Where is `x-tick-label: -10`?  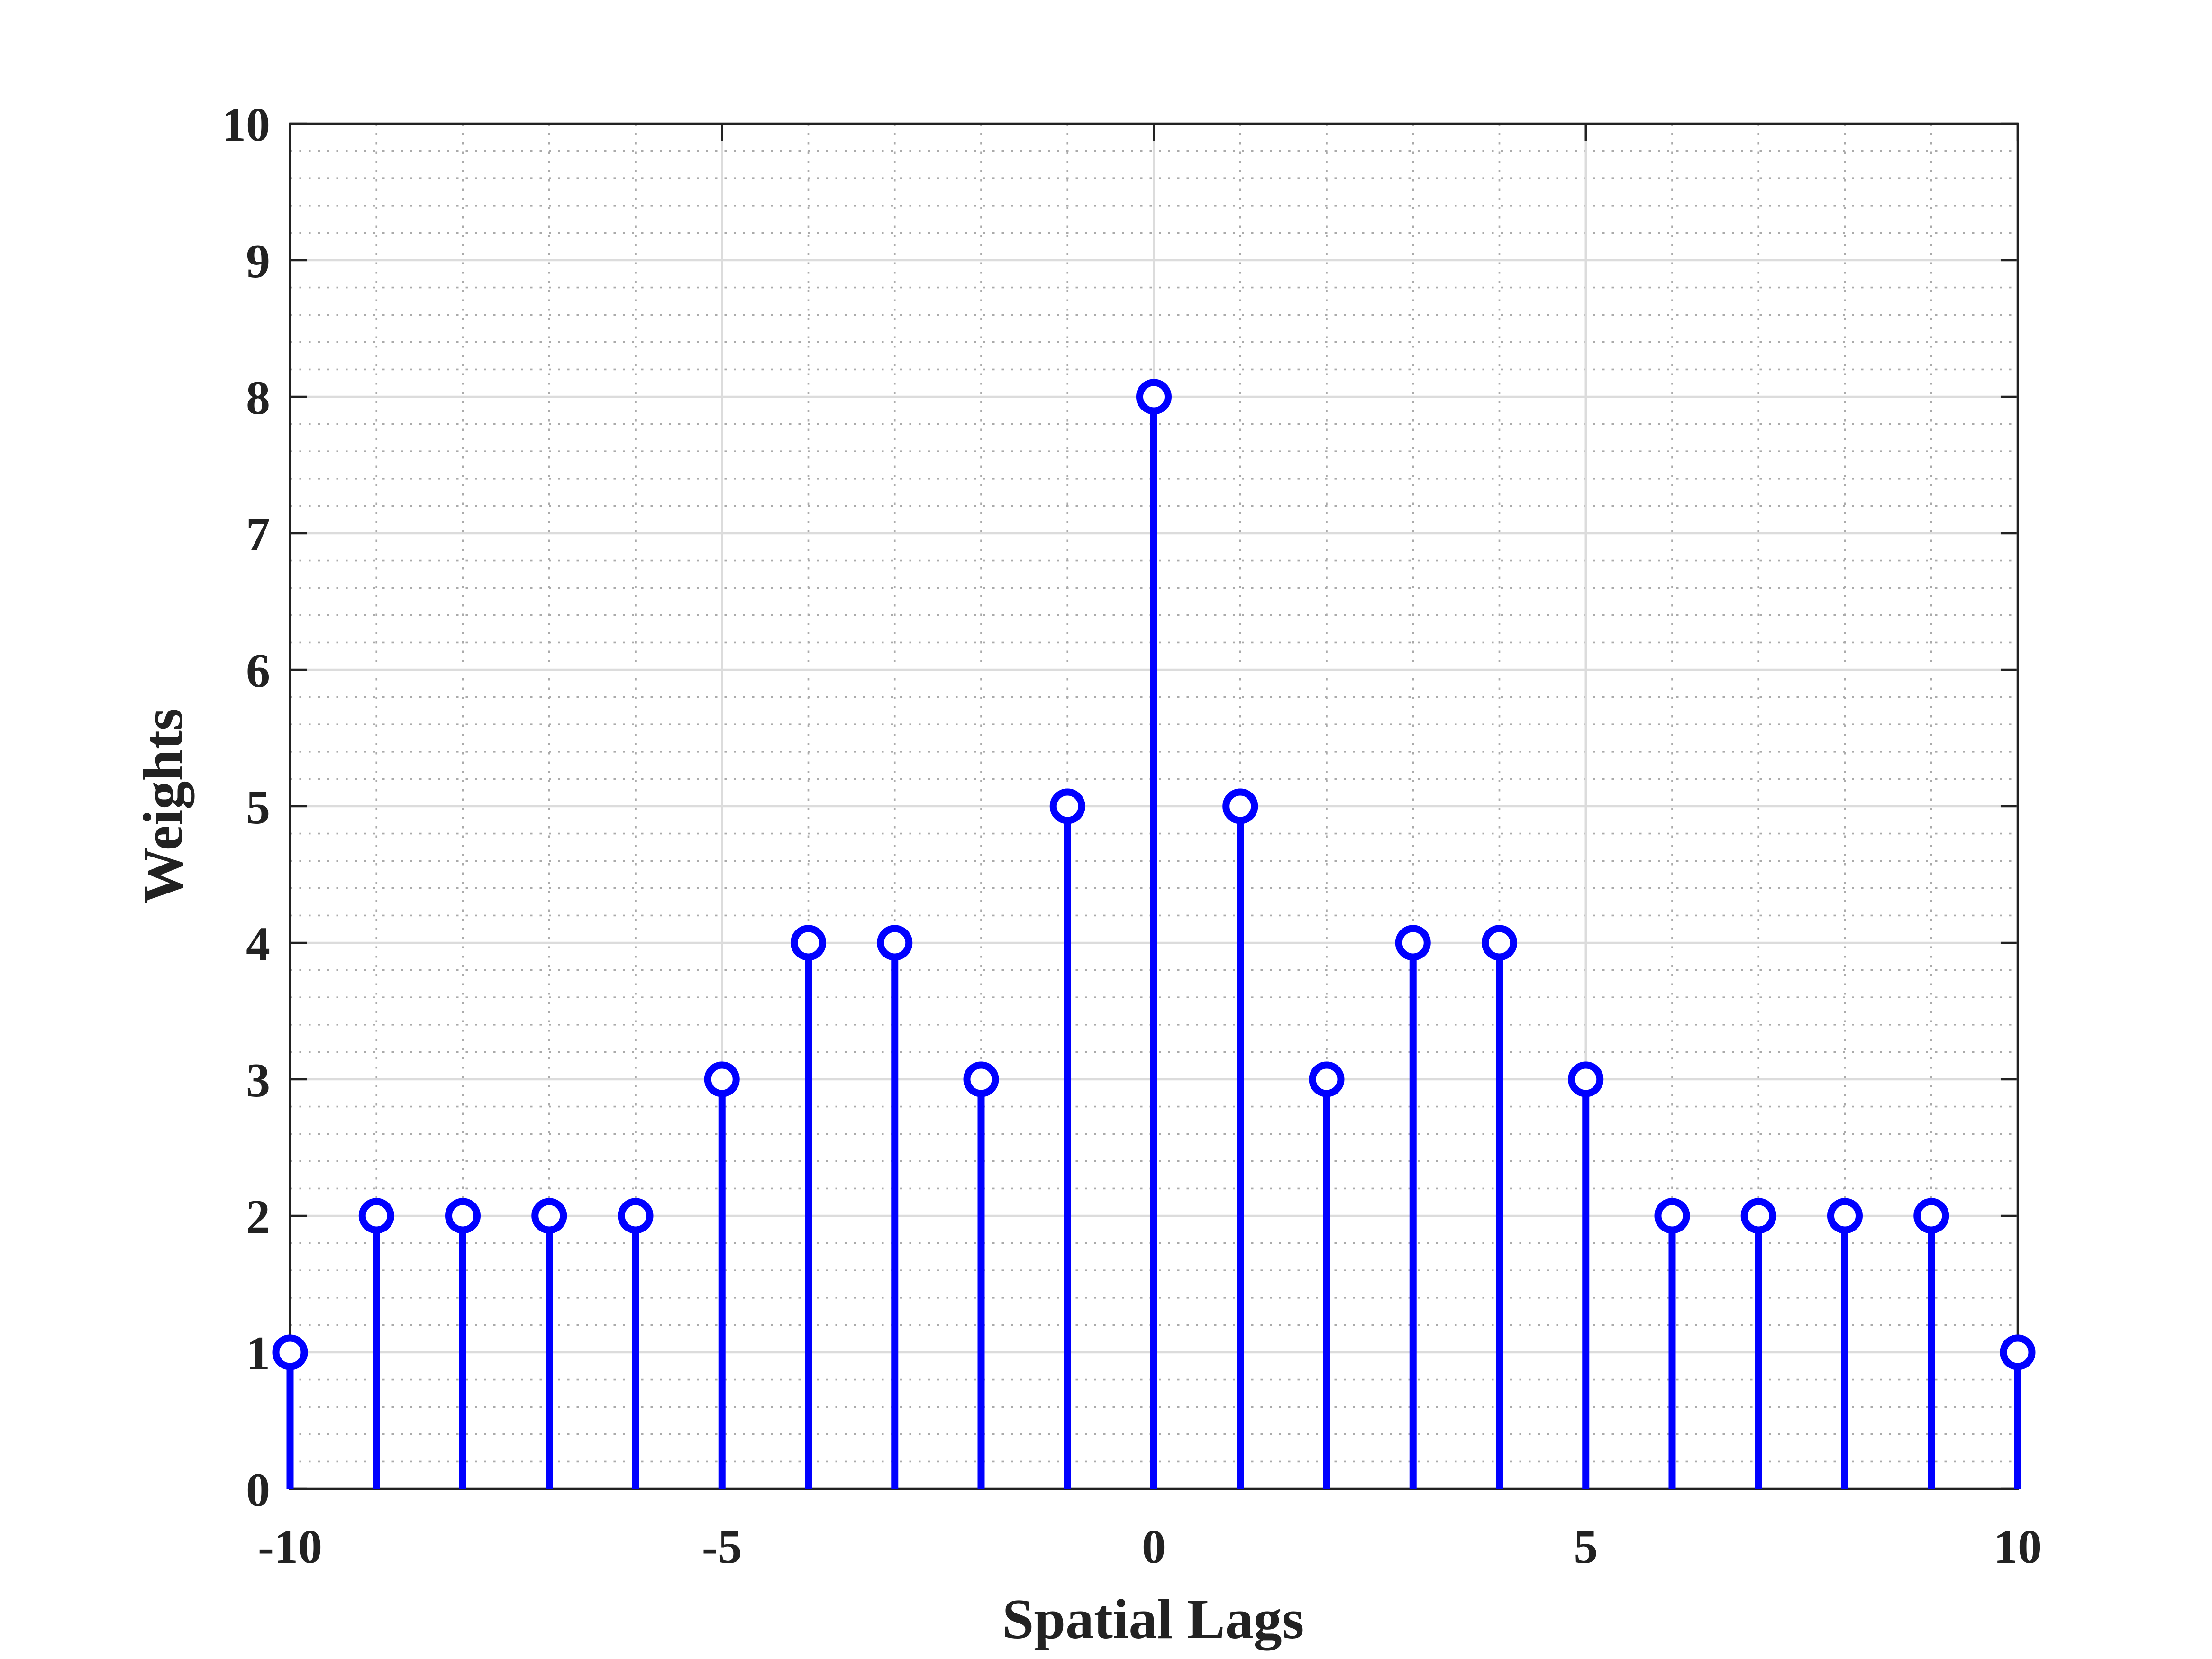
x-tick-label: -10 is located at coordinates (290, 1547).